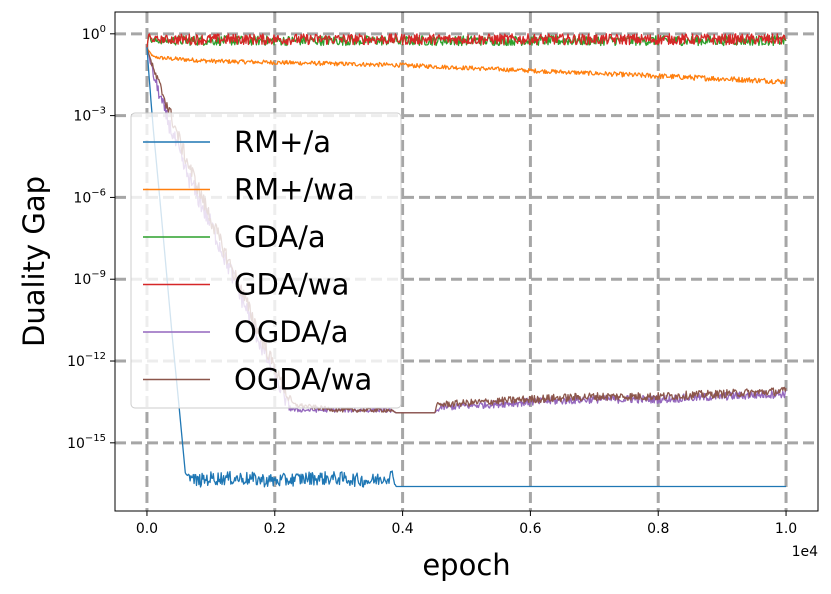 This screenshot has height=594, width=831. What do you see at coordinates (805, 552) in the screenshot?
I see `x-axis-offset-label: 1e4` at bounding box center [805, 552].